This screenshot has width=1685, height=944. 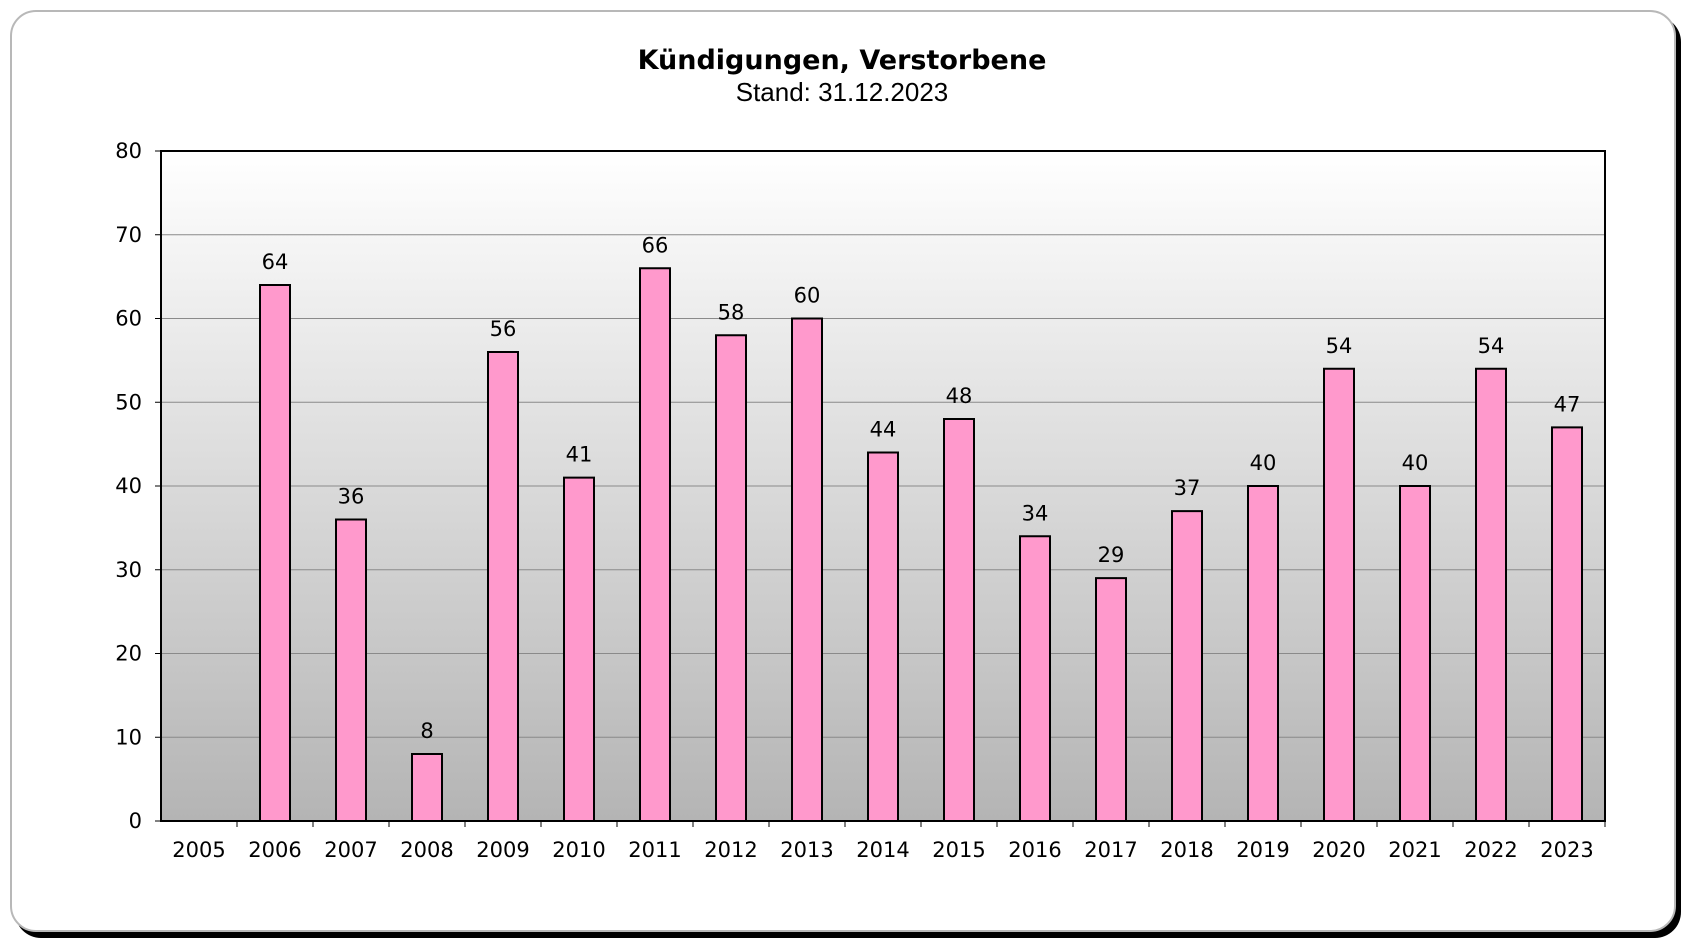 What do you see at coordinates (128, 737) in the screenshot?
I see `y-tick-label: 10` at bounding box center [128, 737].